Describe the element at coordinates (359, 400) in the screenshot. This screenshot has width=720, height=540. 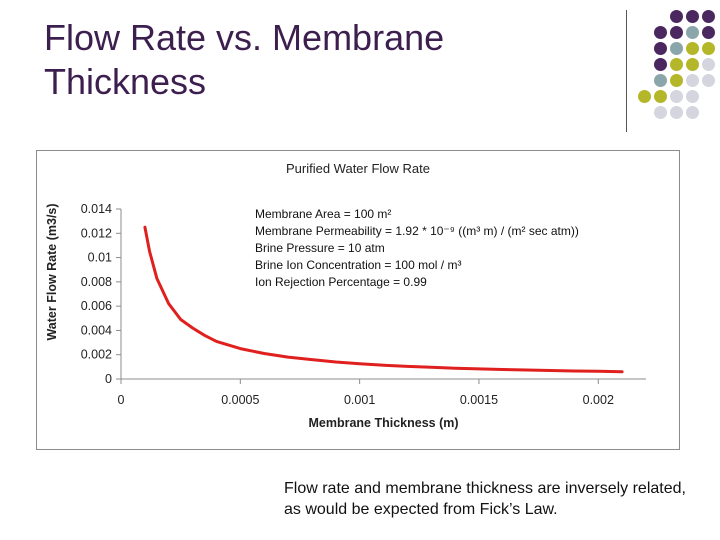
I see `x-tick-label: 0.001` at that location.